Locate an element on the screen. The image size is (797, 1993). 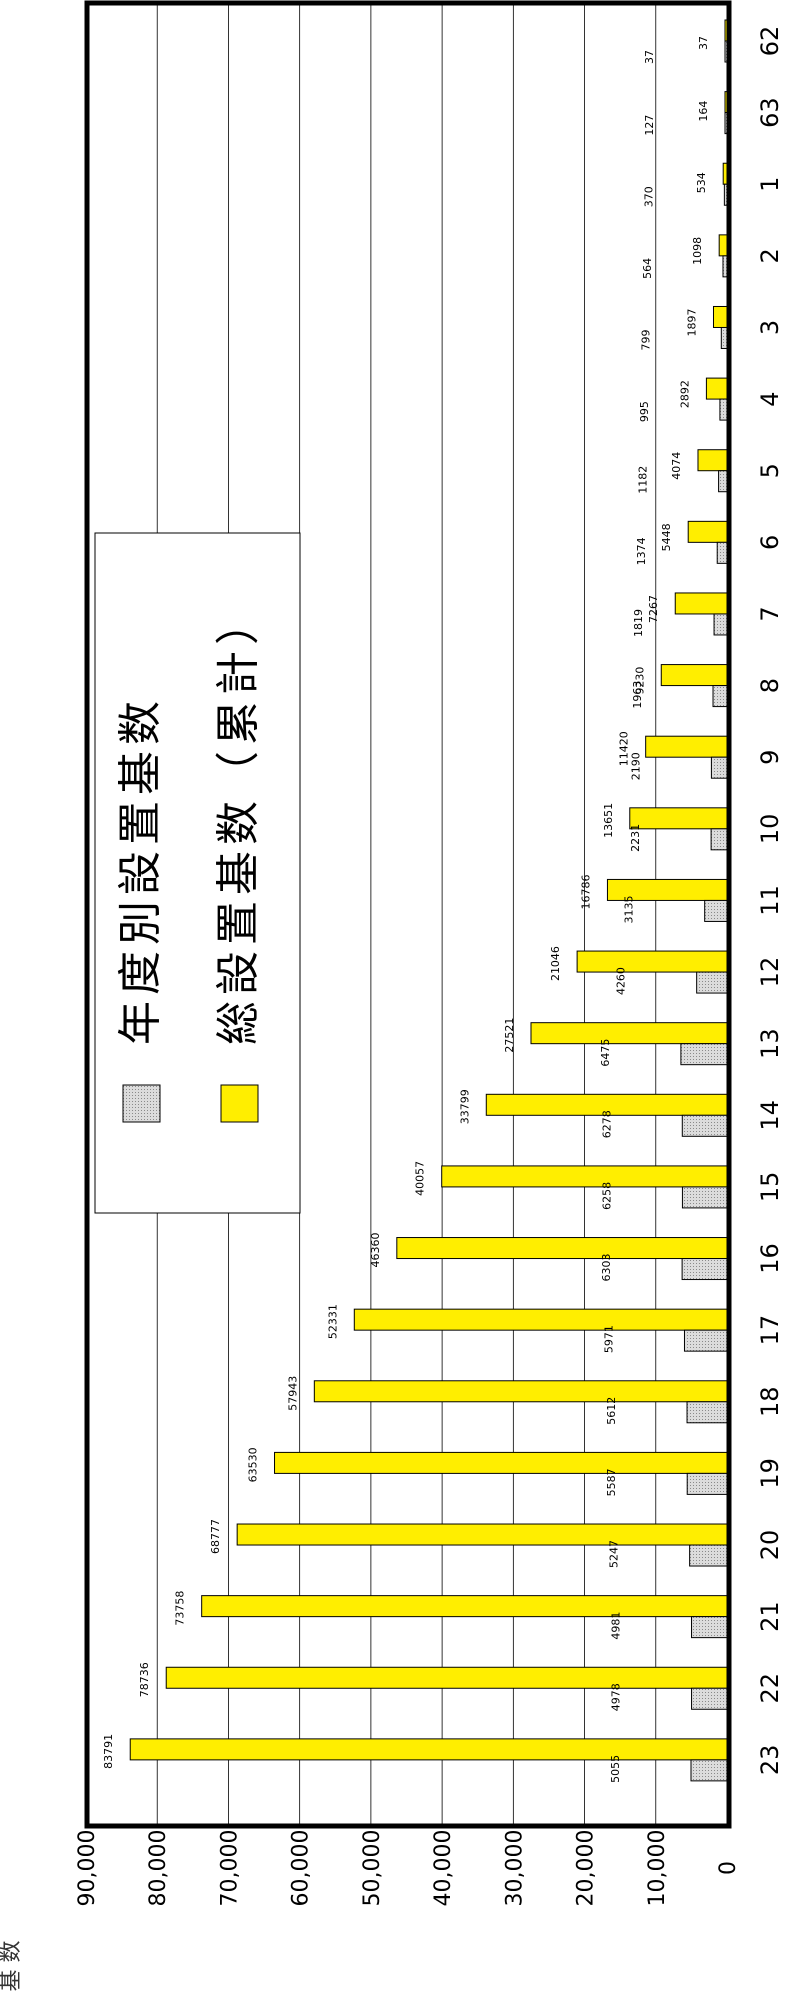
data-label-total: 27521 is located at coordinates (509, 1035).